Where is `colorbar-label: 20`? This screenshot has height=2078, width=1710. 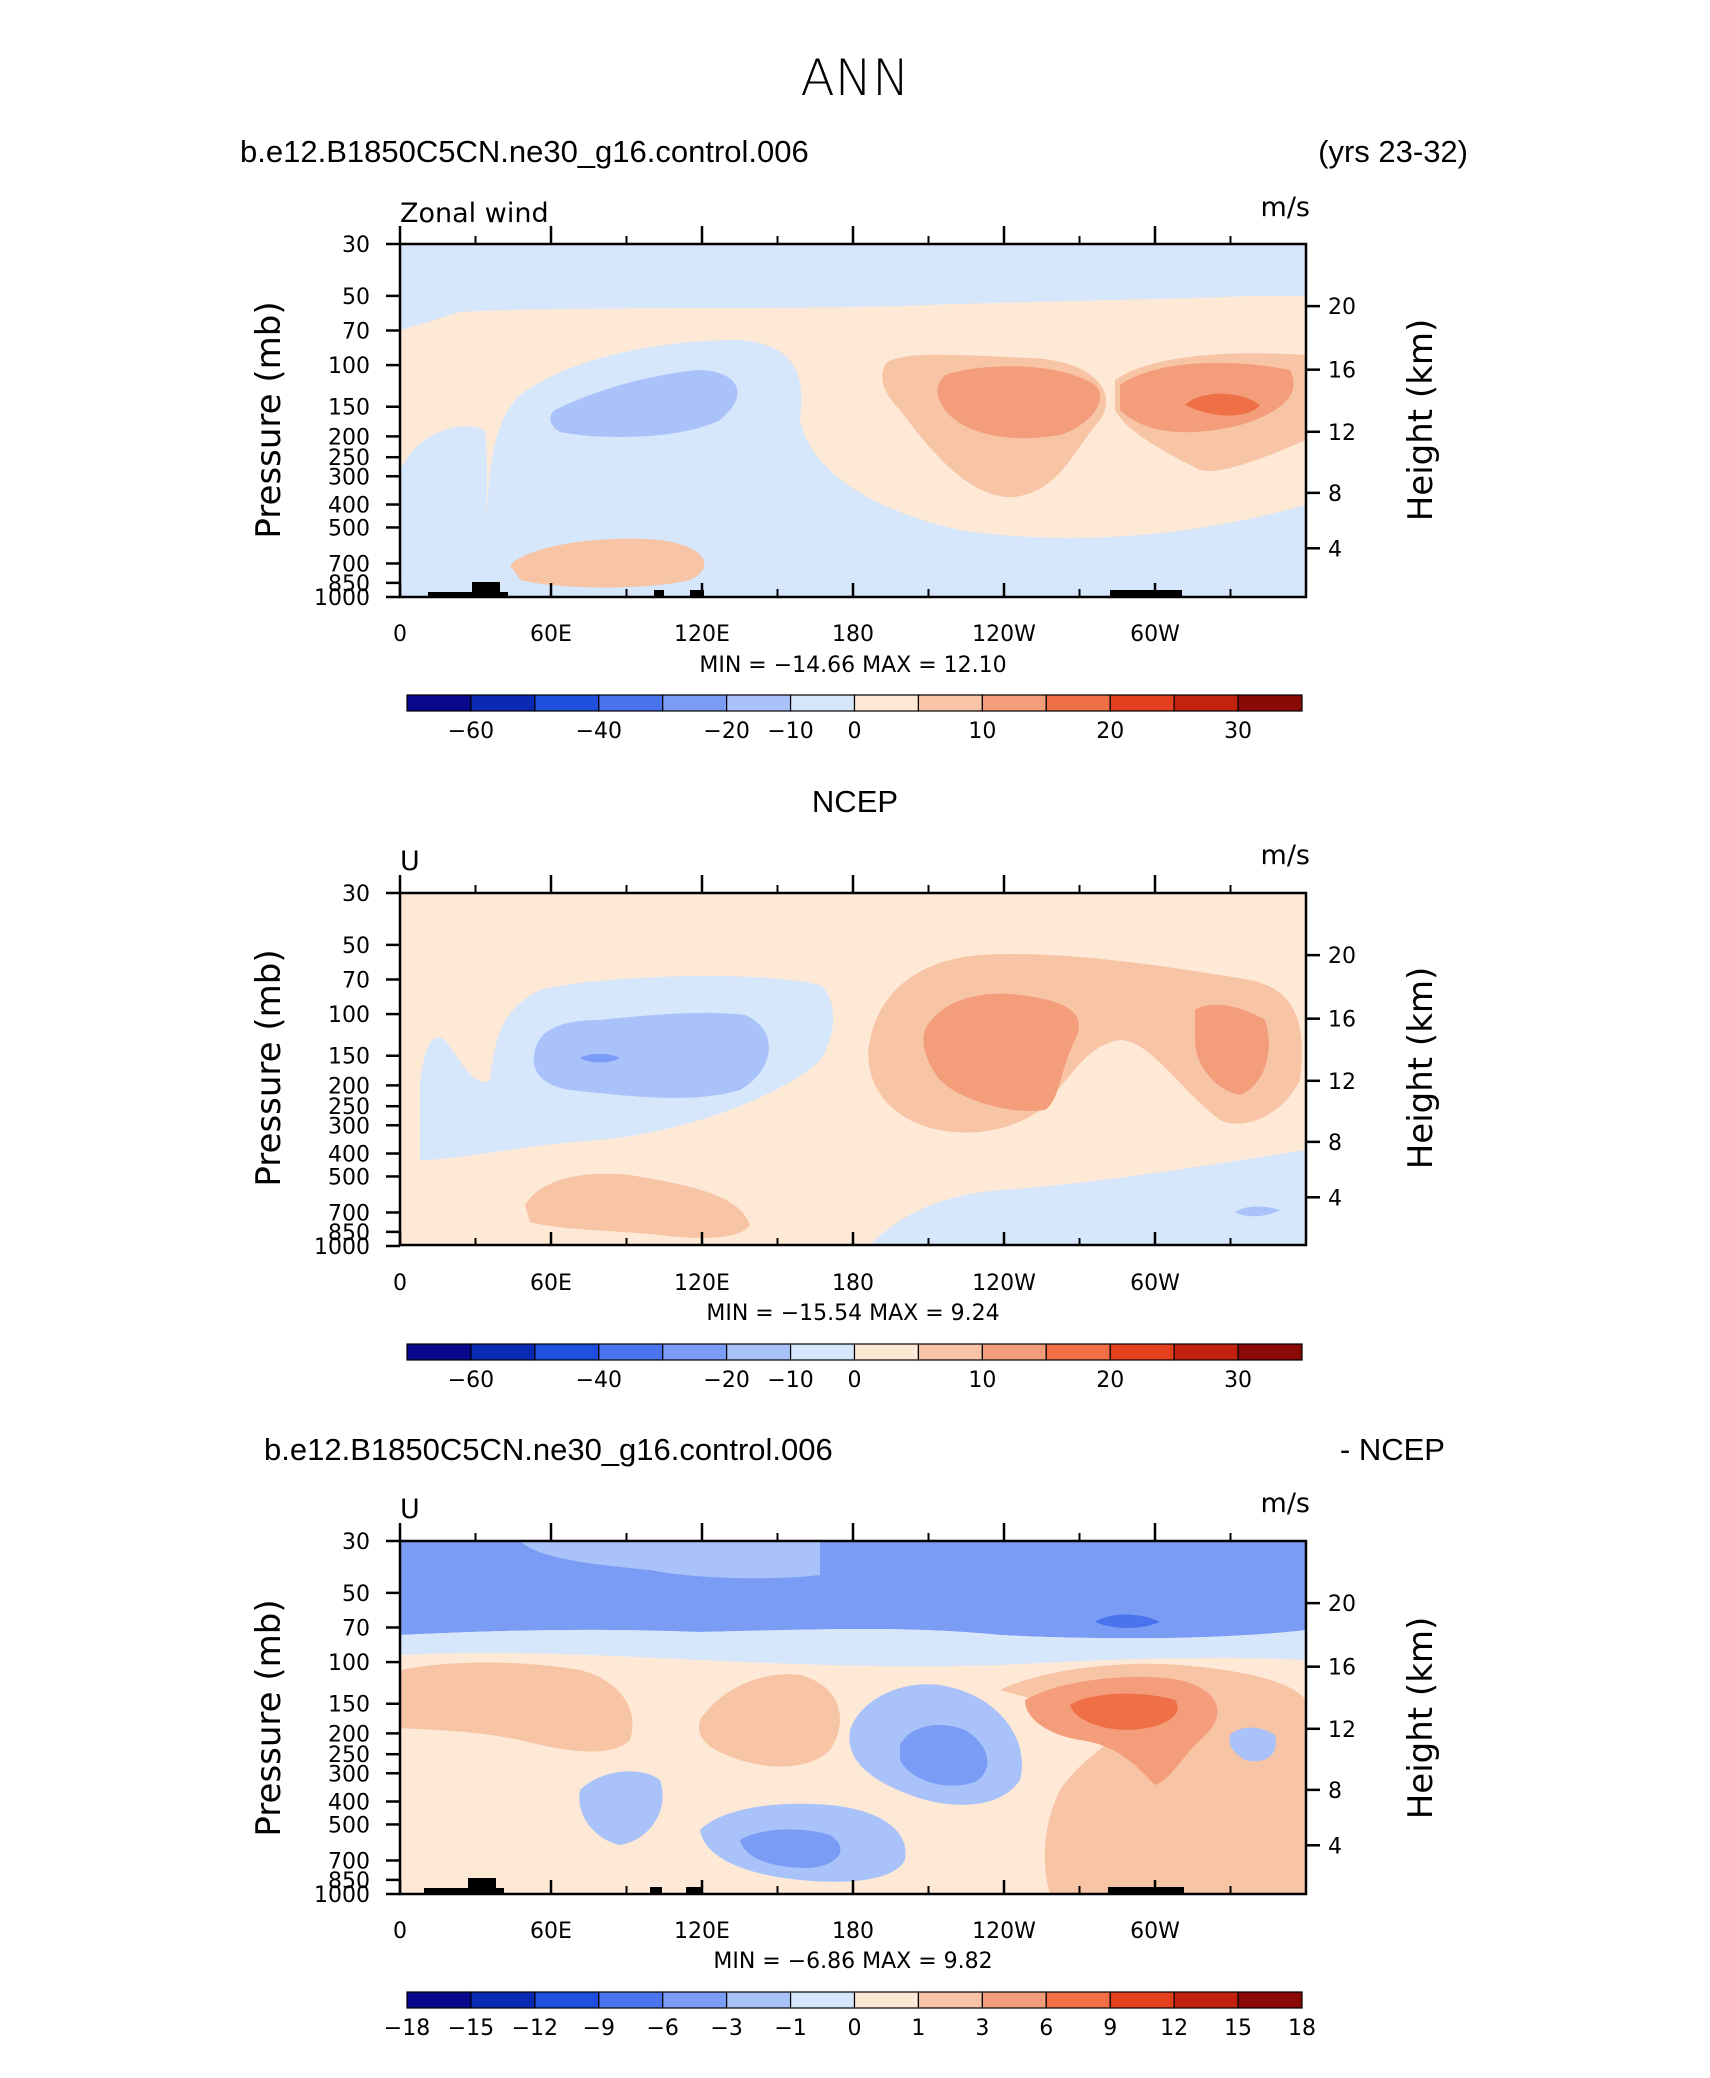 colorbar-label: 20 is located at coordinates (1110, 1380).